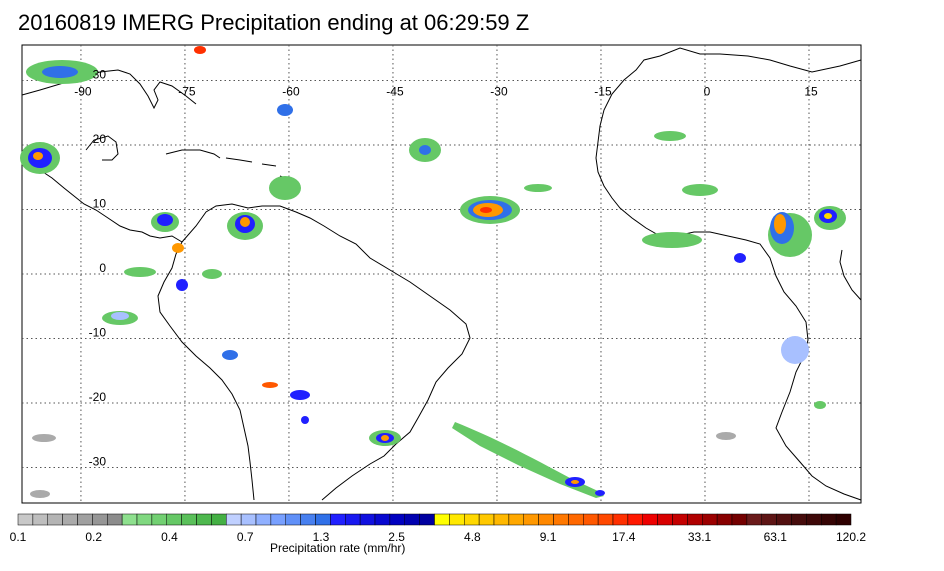 This screenshot has height=571, width=944. Describe the element at coordinates (18, 537) in the screenshot. I see `colorbar-tick-label: 0.1` at that location.